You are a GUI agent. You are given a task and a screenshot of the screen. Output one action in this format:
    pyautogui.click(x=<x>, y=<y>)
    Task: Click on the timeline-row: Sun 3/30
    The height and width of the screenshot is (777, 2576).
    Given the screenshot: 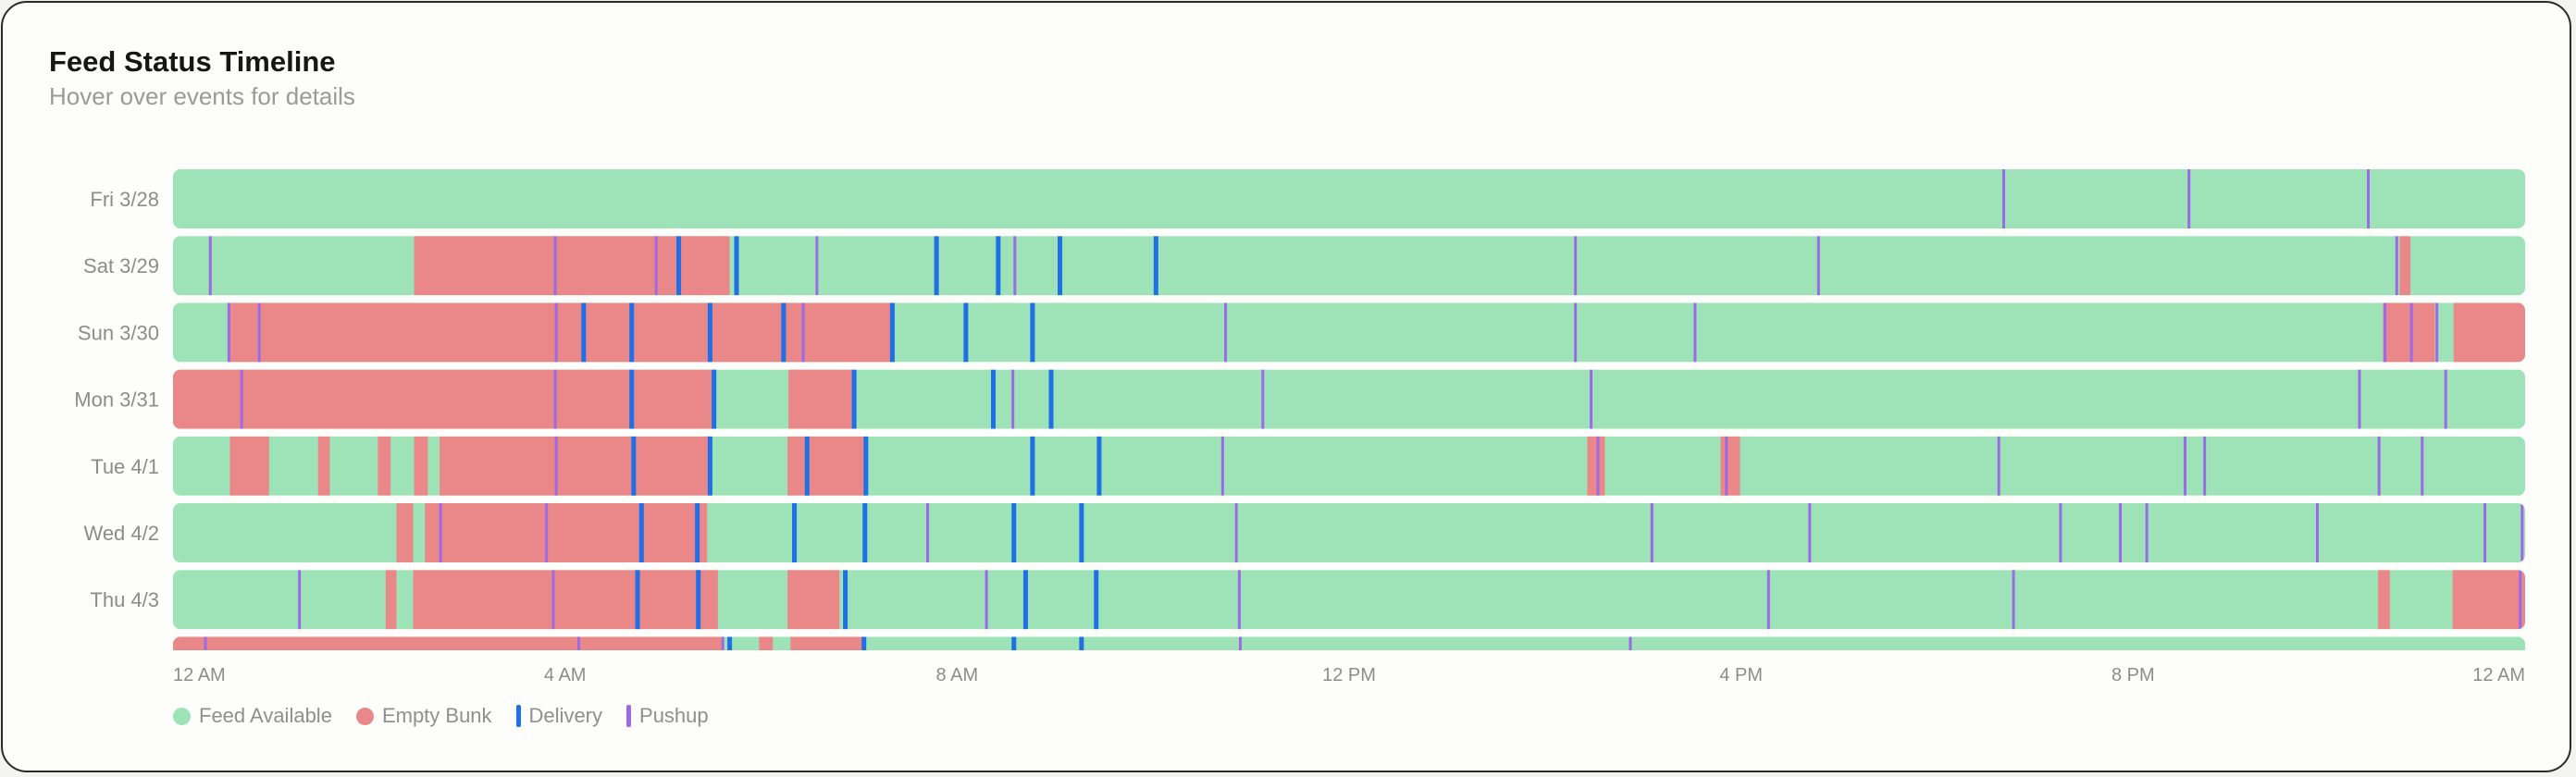 What is the action you would take?
    pyautogui.click(x=1301, y=333)
    